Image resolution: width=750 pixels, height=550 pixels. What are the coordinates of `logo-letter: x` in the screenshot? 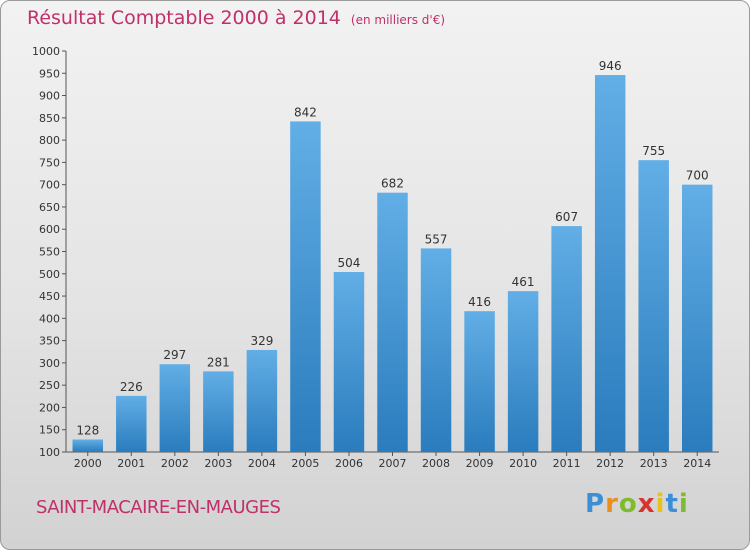 It's located at (646, 504).